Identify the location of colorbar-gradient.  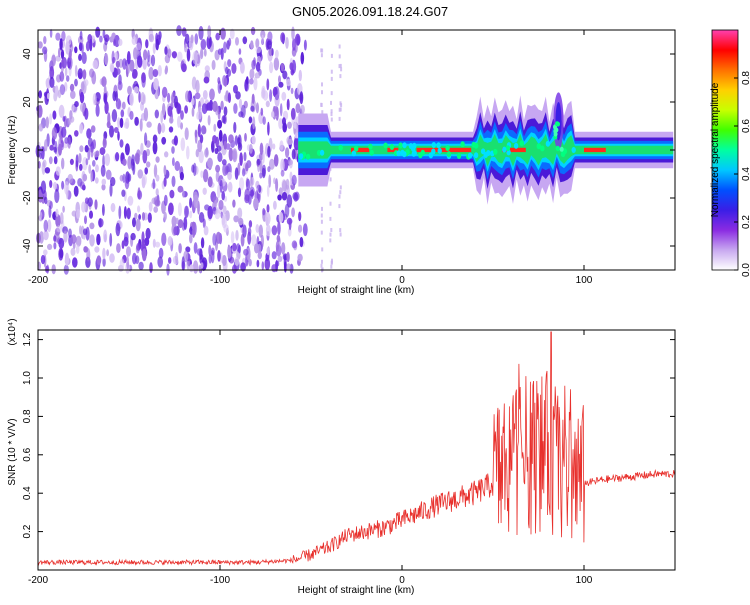
(725, 150).